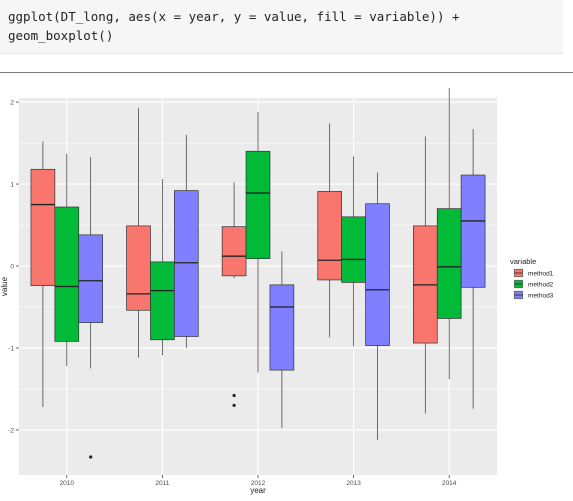 The height and width of the screenshot is (501, 573). What do you see at coordinates (12, 267) in the screenshot?
I see `y-tick-label: 0` at bounding box center [12, 267].